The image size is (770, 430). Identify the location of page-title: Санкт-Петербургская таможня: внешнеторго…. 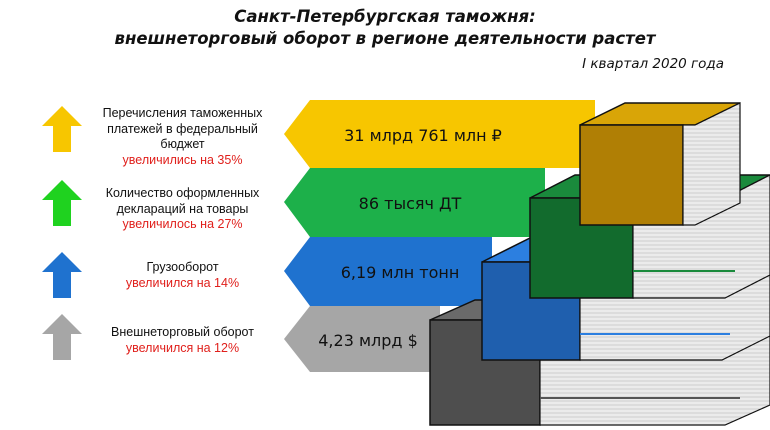
(385, 28).